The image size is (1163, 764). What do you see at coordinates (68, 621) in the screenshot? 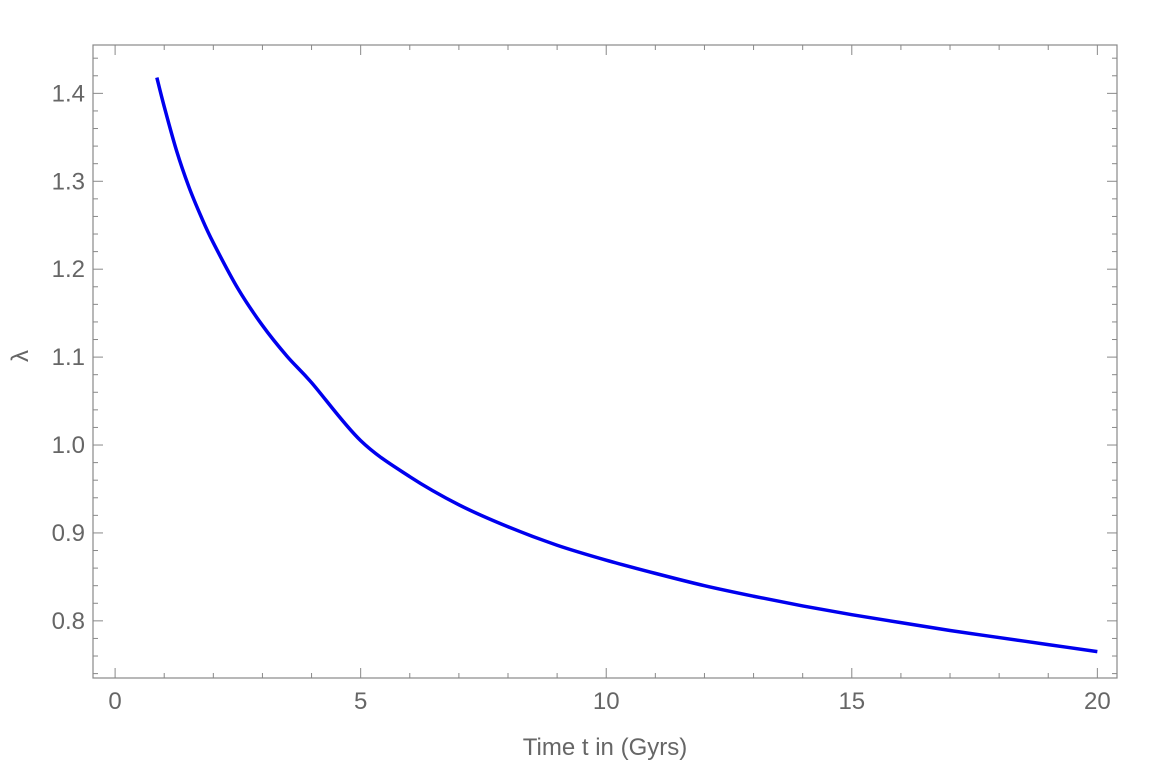
I see `y-tick-label: 0.8` at bounding box center [68, 621].